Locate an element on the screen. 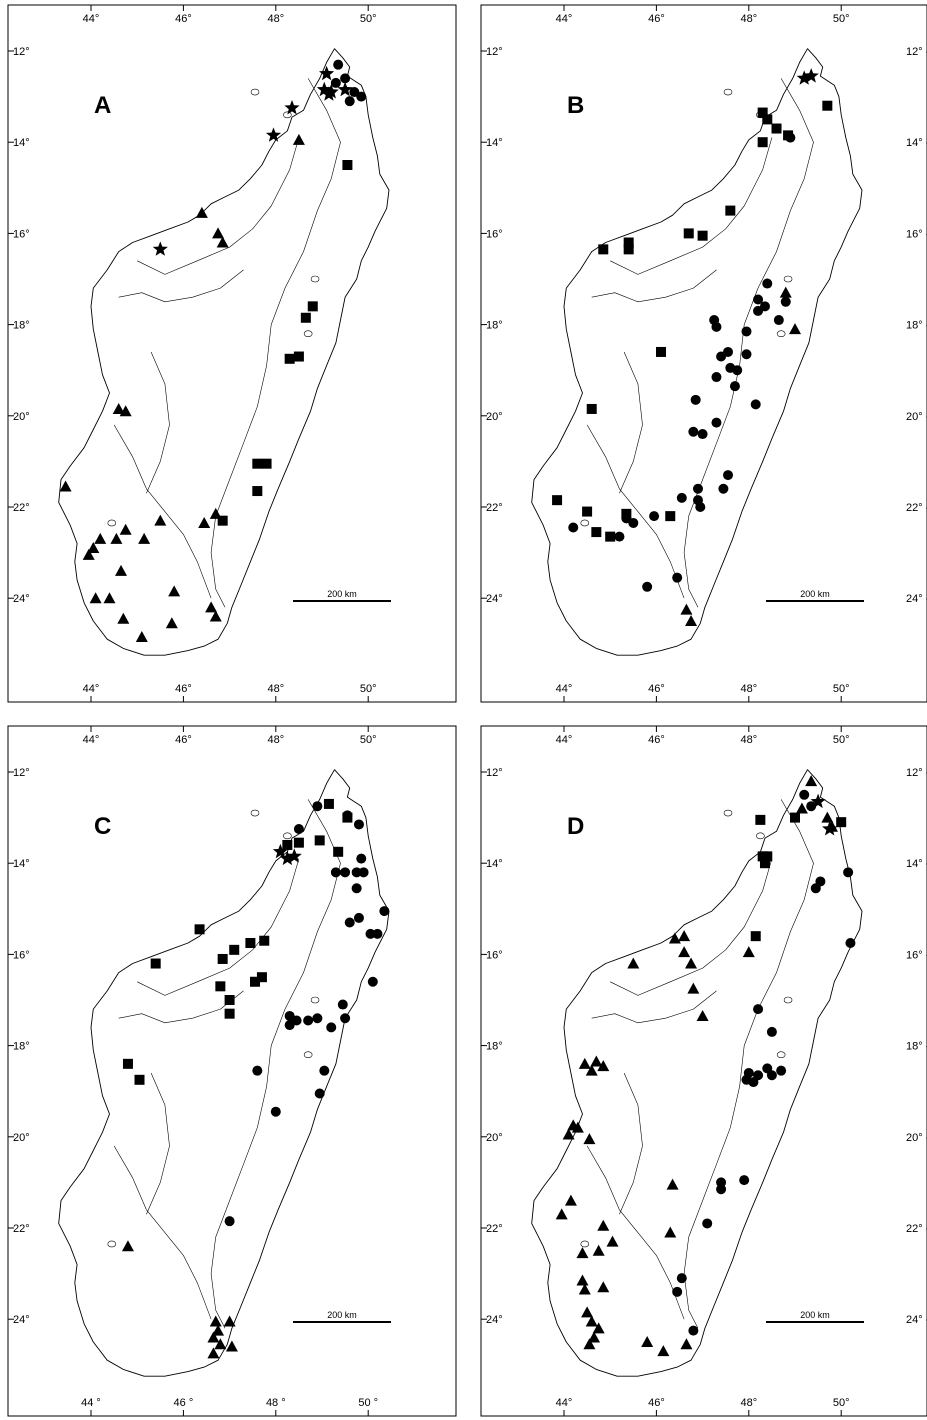  lat-tick-label-left: 20° is located at coordinates (494, 1138).